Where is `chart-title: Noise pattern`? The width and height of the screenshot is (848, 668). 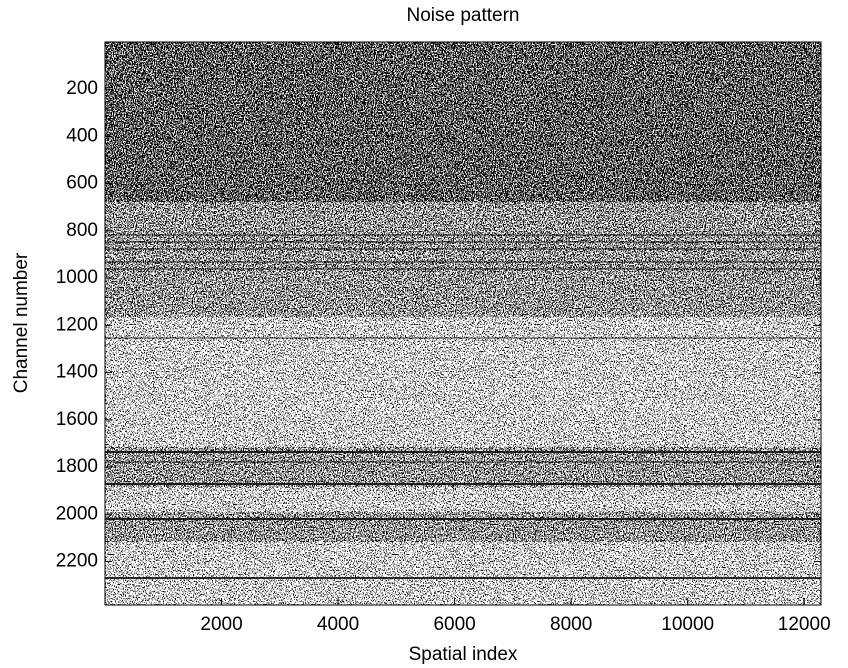
chart-title: Noise pattern is located at coordinates (462, 15).